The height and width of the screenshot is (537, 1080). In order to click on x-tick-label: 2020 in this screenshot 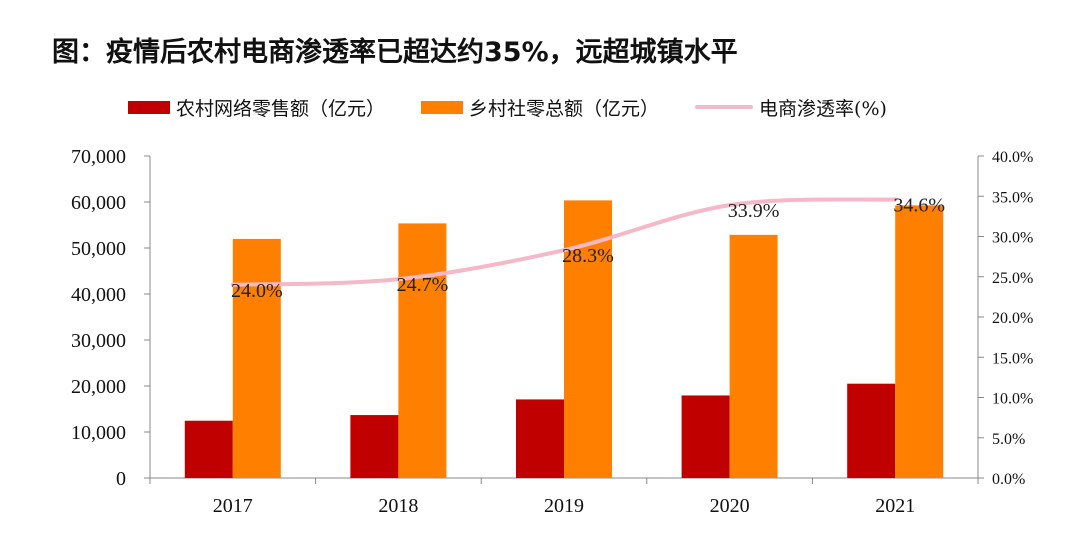, I will do `click(730, 506)`.